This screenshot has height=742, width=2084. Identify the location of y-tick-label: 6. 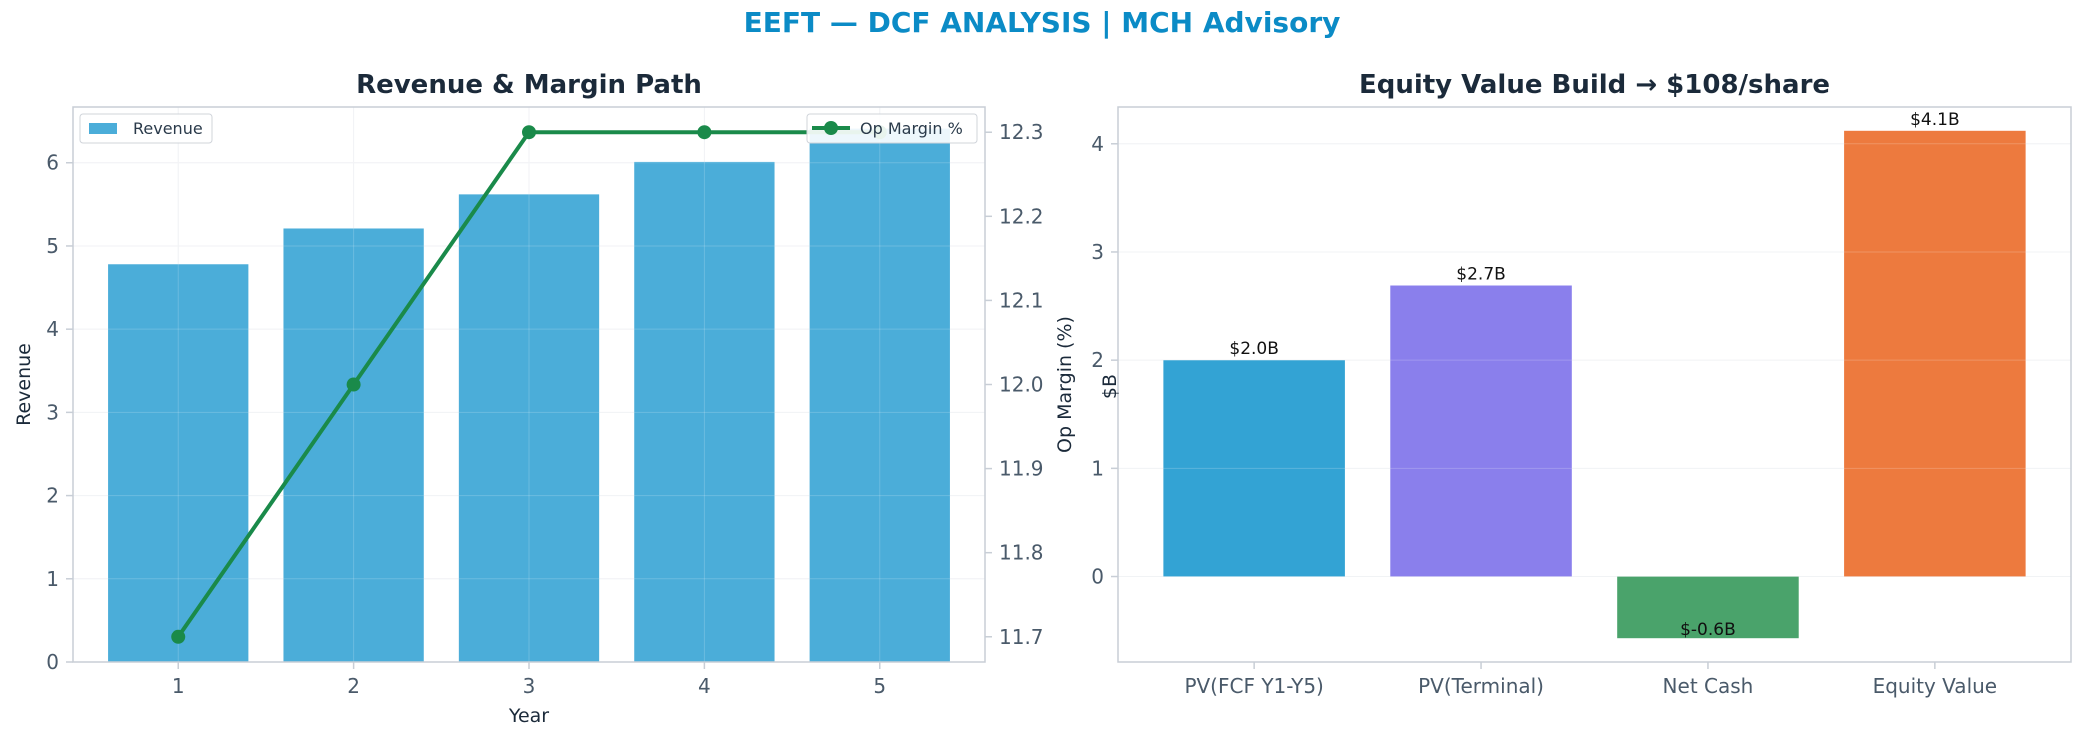
(52, 163).